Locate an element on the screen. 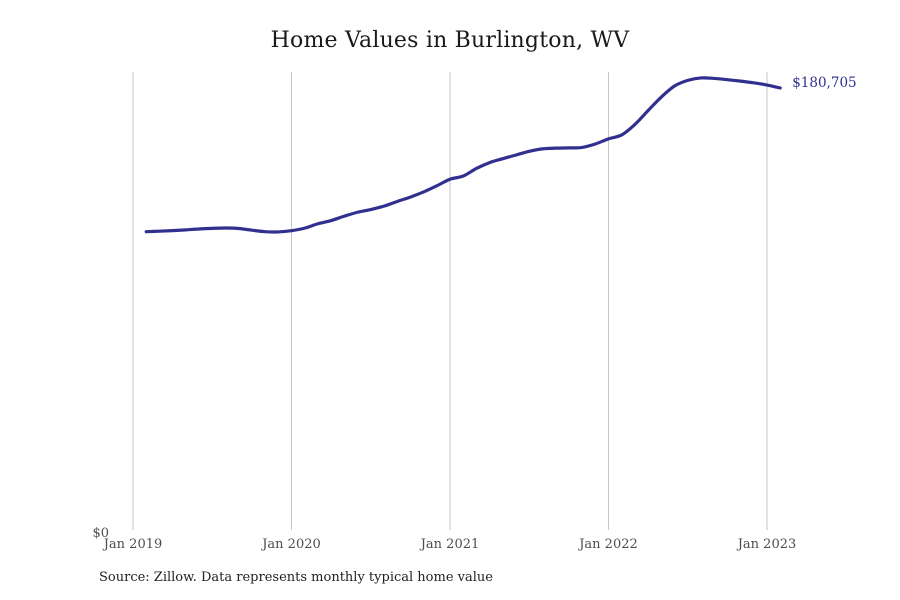 The width and height of the screenshot is (900, 600). chart-title: Home Values in Burlington, WV is located at coordinates (450, 40).